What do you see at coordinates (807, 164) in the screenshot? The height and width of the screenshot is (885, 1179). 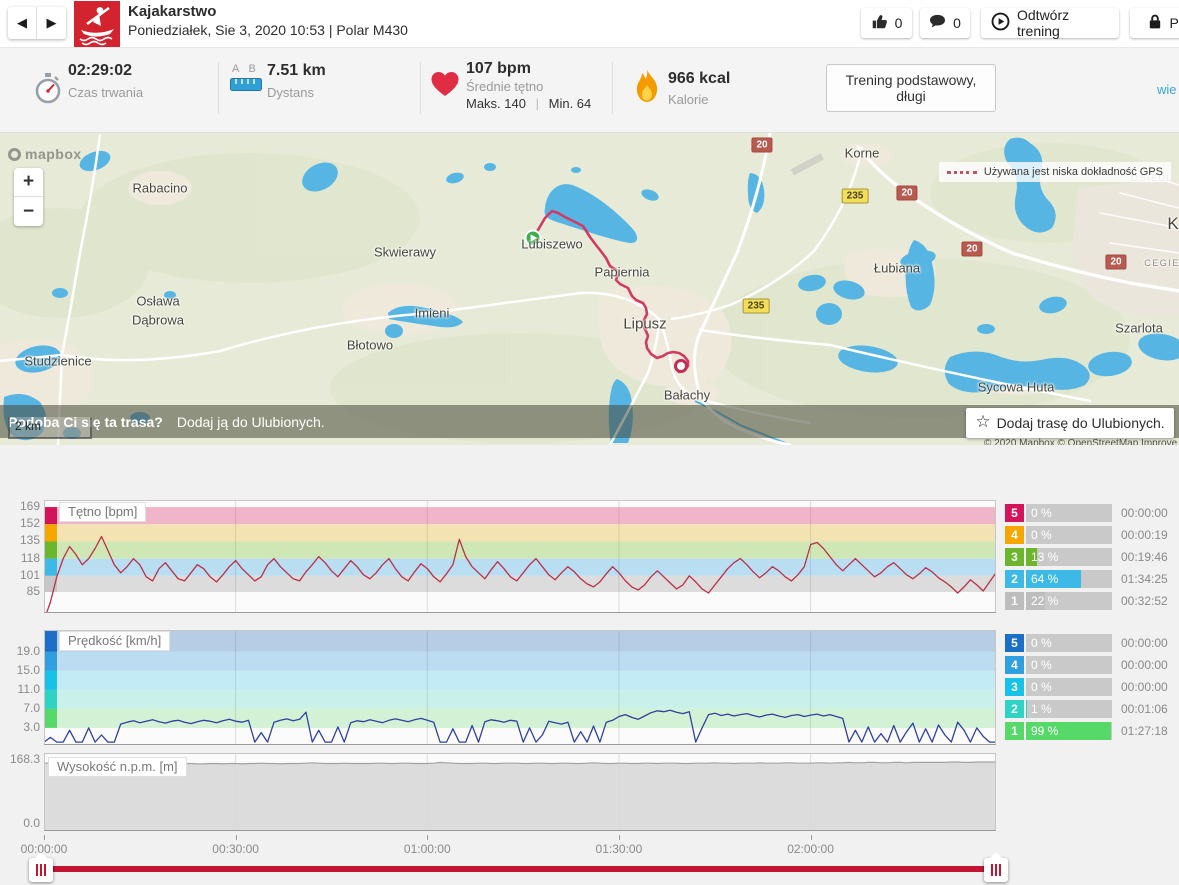 I see `airstrip` at bounding box center [807, 164].